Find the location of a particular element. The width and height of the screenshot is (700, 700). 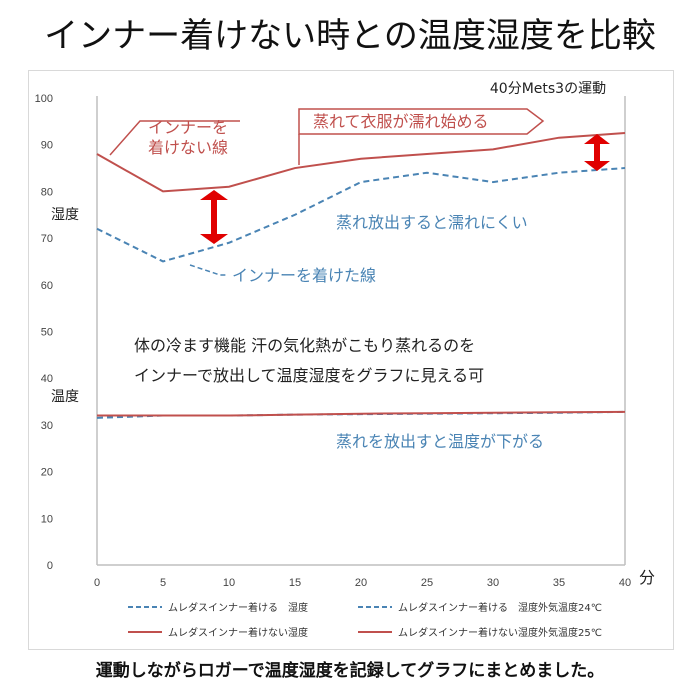

legend-label-4: ムレダスインナー着けない湿度外気温度25℃ is located at coordinates (500, 632).